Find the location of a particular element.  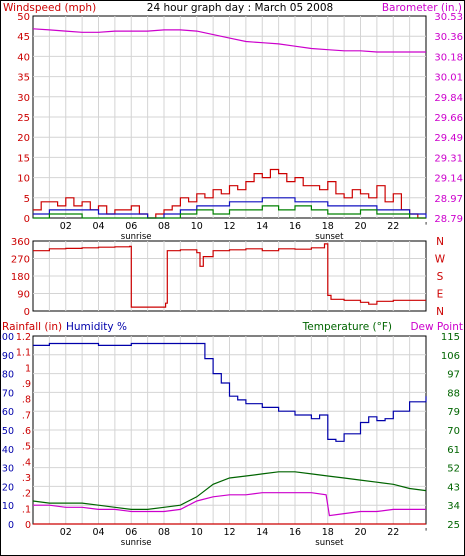

humidity-tick-label: 40 is located at coordinates (8, 450).